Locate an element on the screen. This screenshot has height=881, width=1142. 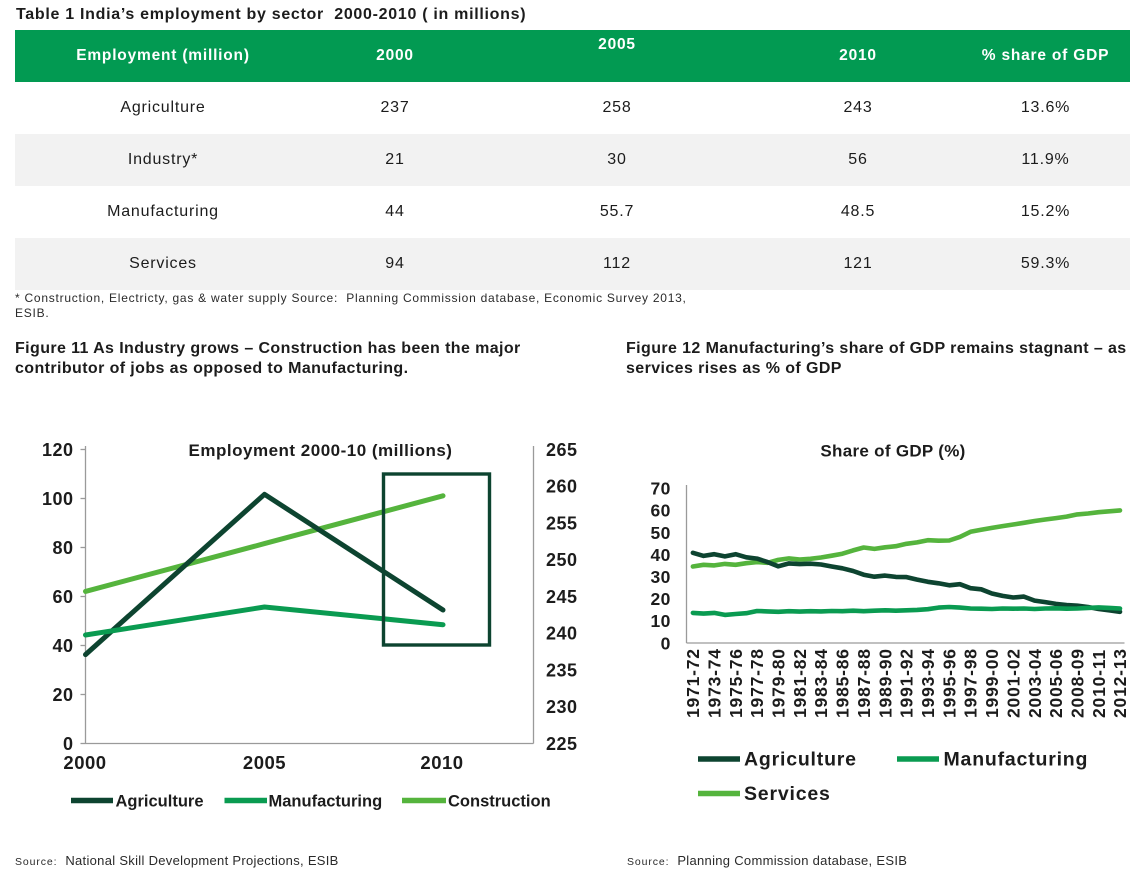
svg-text: 10 is located at coordinates (661, 621).